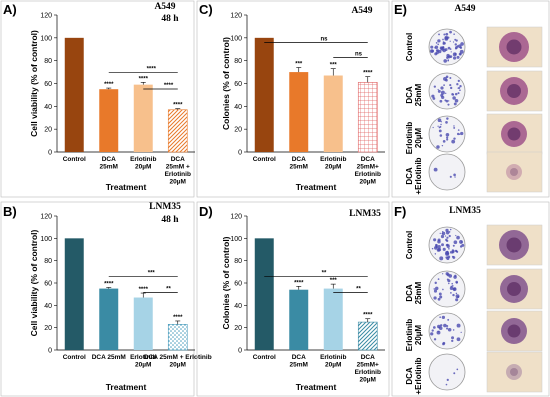 This screenshot has width=550, height=397. I want to click on row-label: DCA25mM, so click(414, 292).